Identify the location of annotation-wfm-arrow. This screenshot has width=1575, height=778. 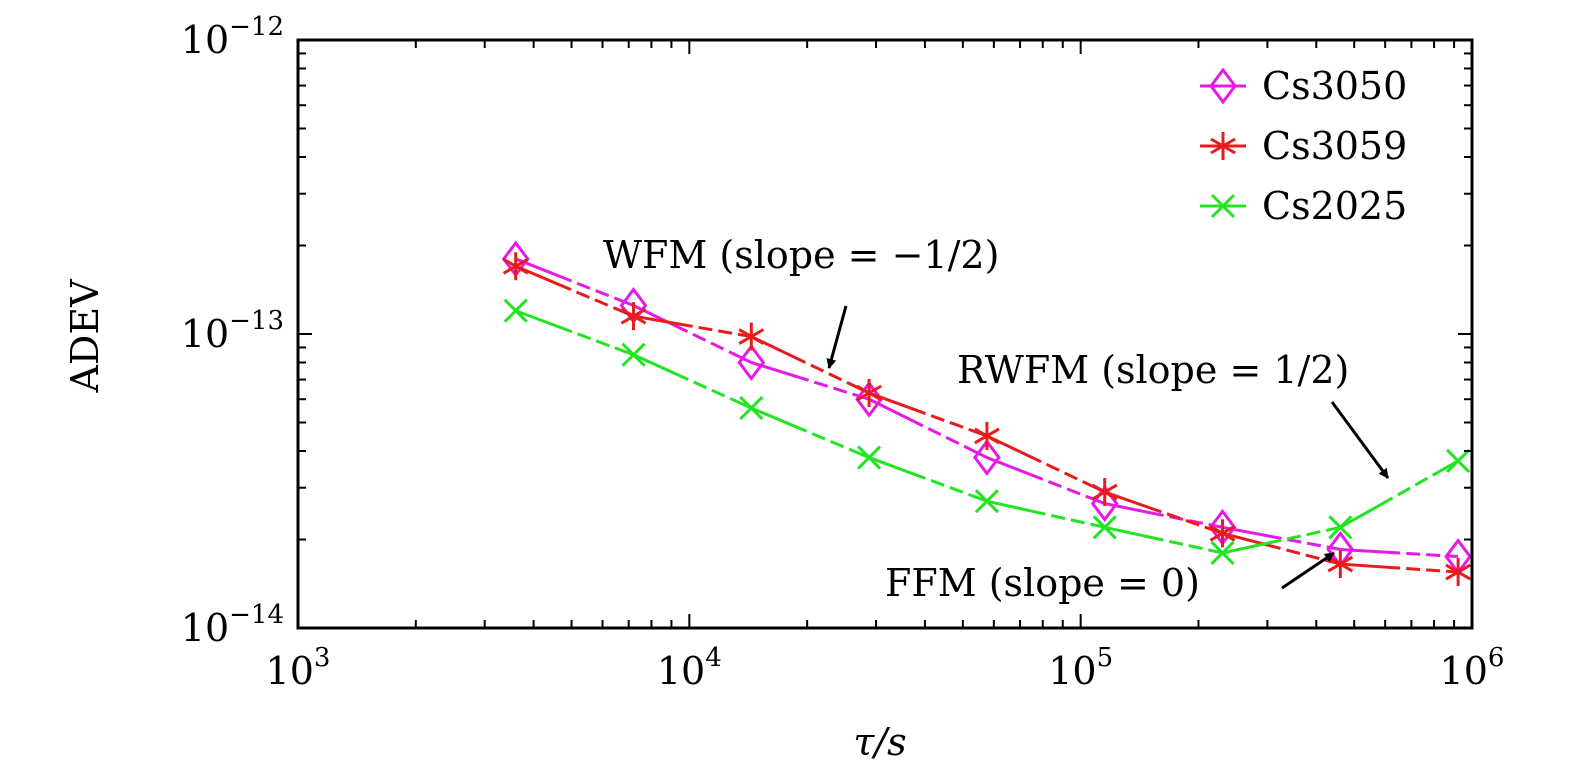
(837, 337).